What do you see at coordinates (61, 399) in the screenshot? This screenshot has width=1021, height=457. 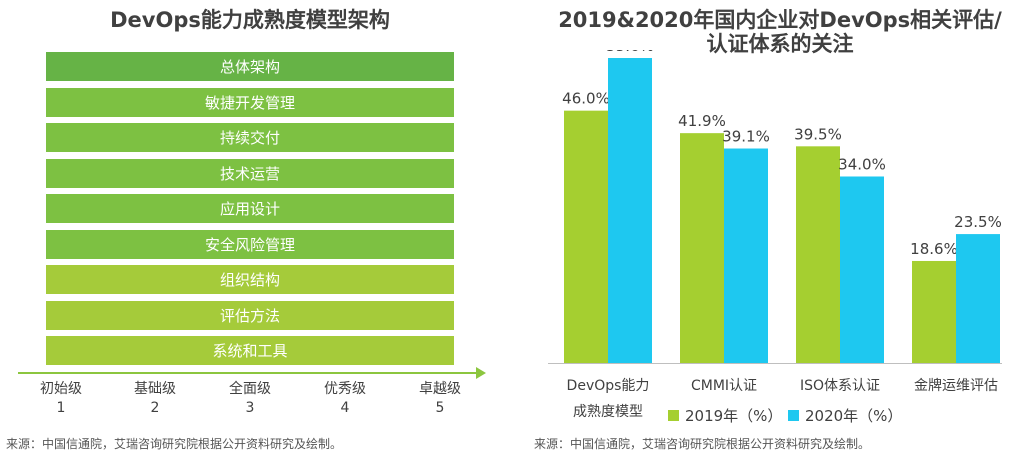 I see `maturity-level-1: 初始级 1` at bounding box center [61, 399].